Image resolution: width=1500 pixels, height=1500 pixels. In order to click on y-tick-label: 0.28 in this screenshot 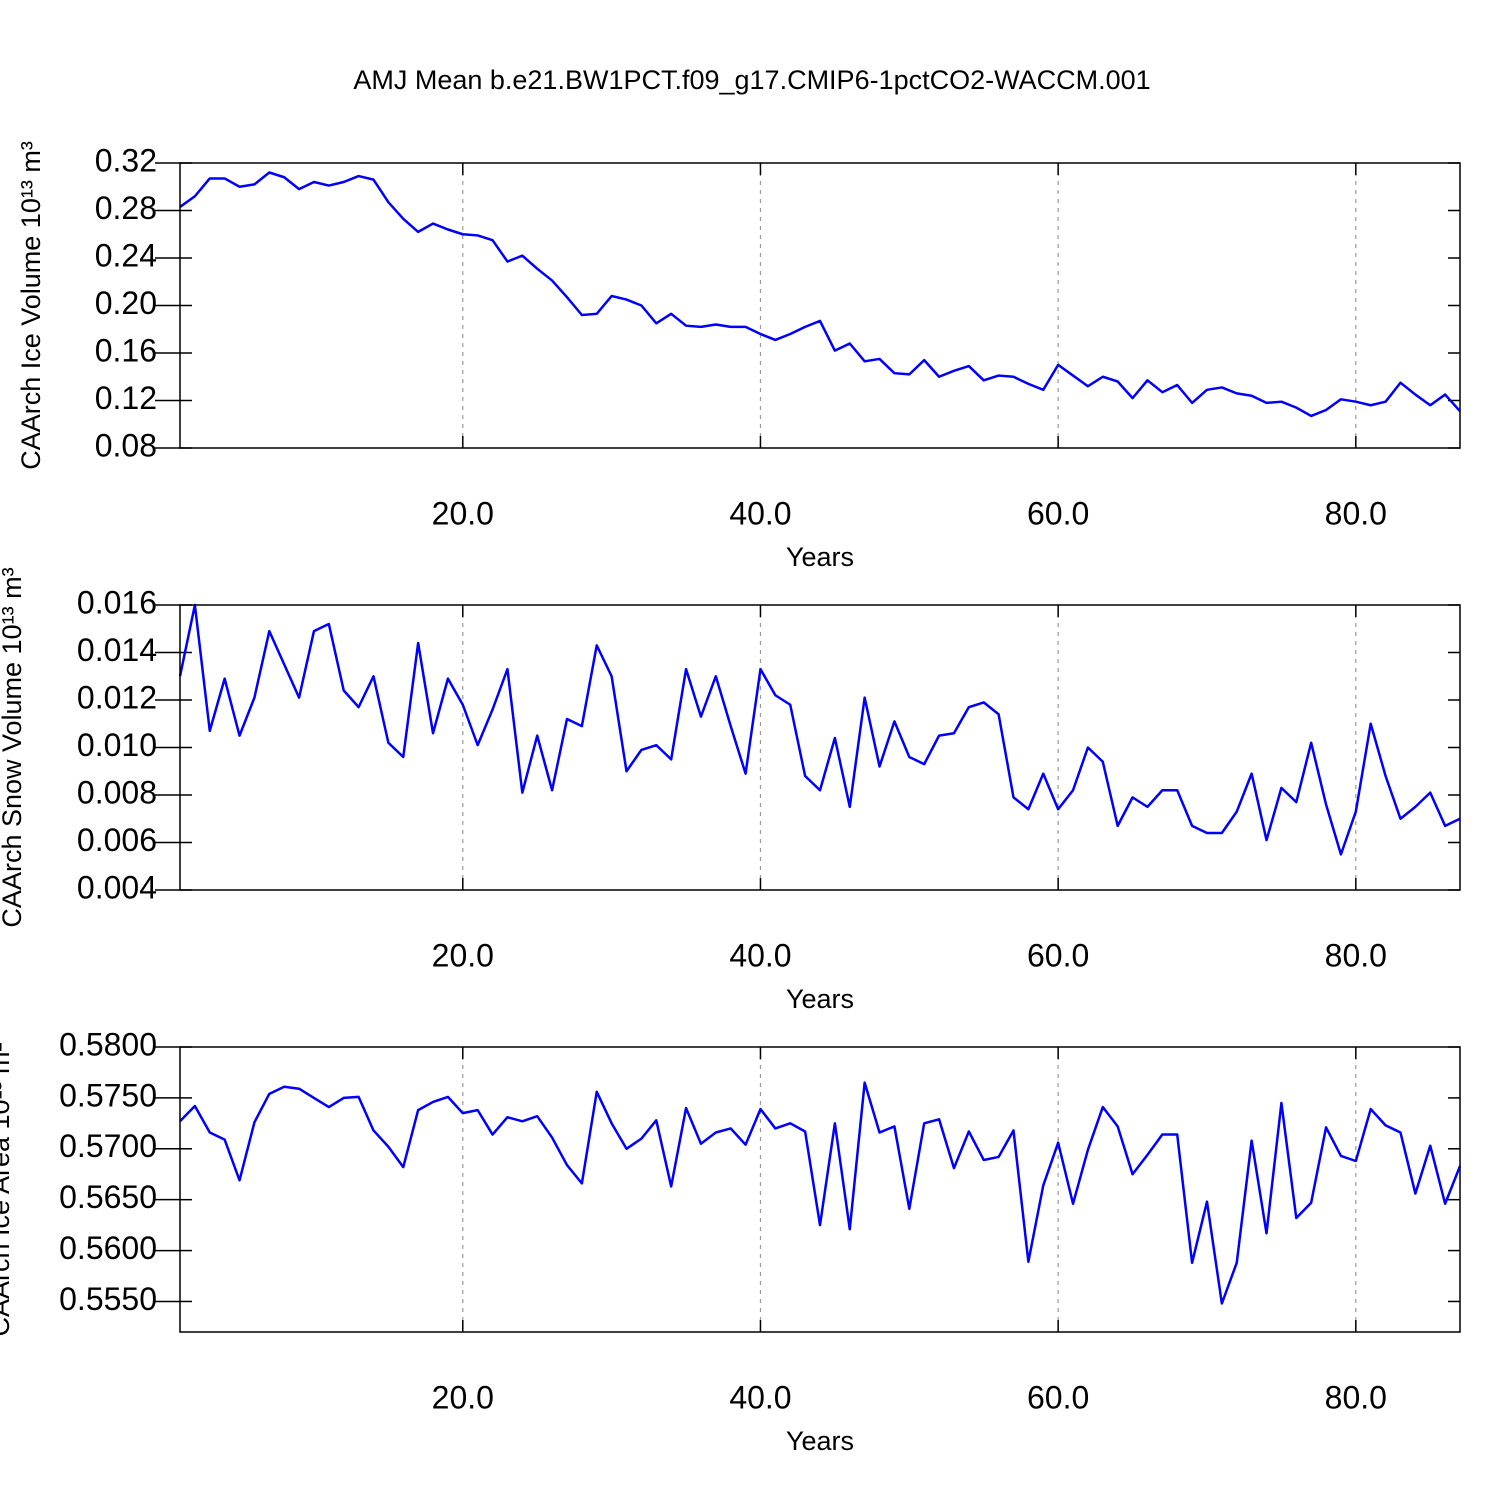, I will do `click(126, 208)`.